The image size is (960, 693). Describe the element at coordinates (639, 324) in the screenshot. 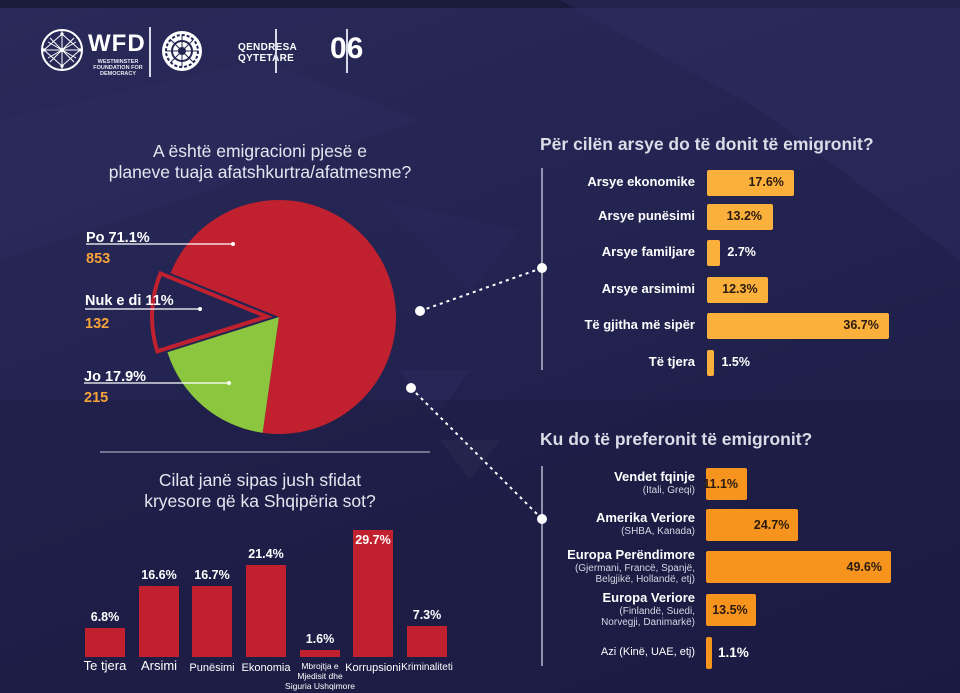

I see `reasons-category-label: Të gjitha më sipër` at that location.